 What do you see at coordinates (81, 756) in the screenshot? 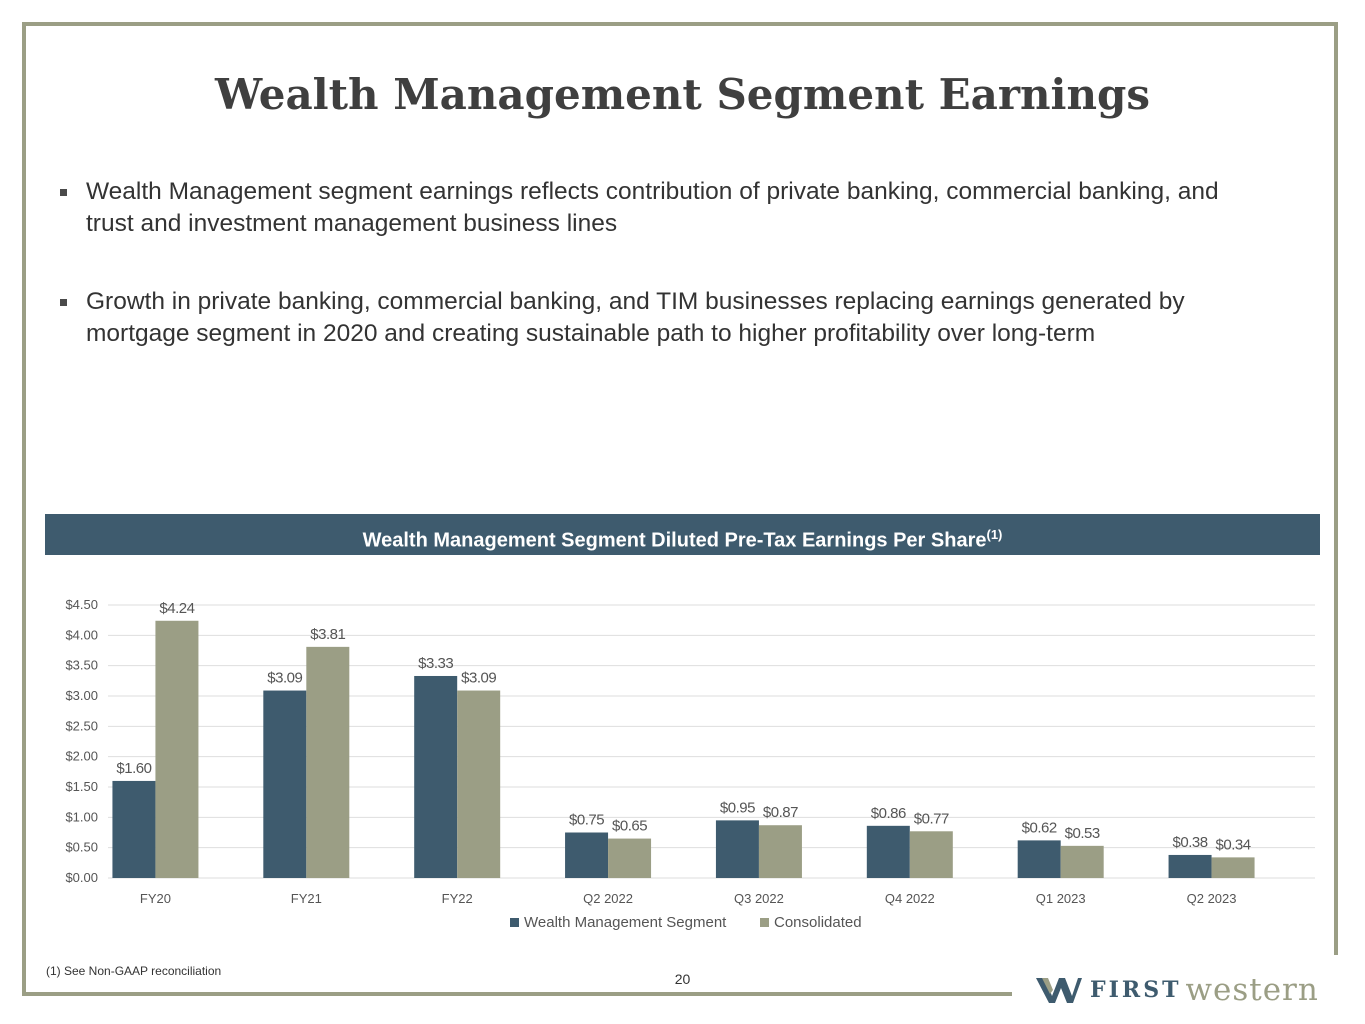
I see `y-tick-label: $2.00` at bounding box center [81, 756].